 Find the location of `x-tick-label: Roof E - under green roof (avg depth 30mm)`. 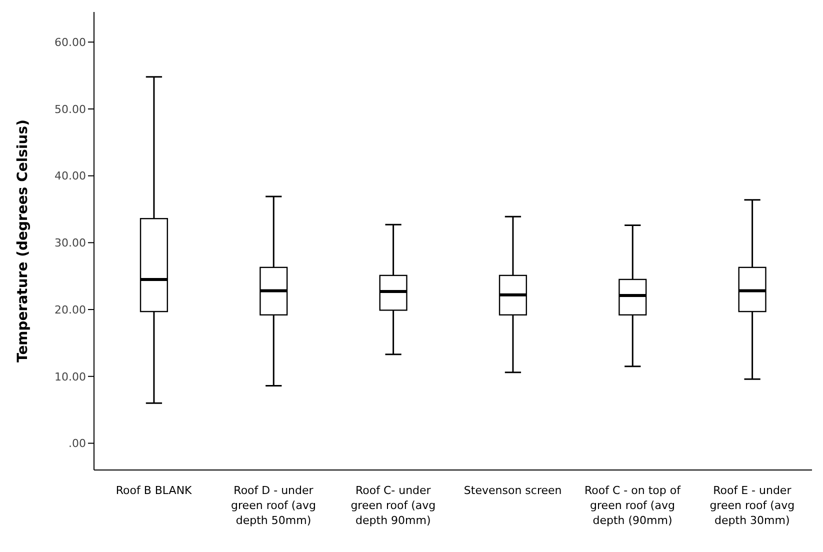

x-tick-label: Roof E - under green roof (avg depth 30mm) is located at coordinates (752, 505).